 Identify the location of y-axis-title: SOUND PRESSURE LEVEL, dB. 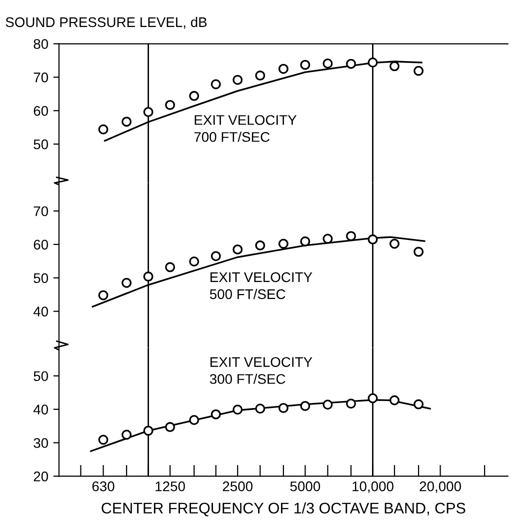
(106, 22).